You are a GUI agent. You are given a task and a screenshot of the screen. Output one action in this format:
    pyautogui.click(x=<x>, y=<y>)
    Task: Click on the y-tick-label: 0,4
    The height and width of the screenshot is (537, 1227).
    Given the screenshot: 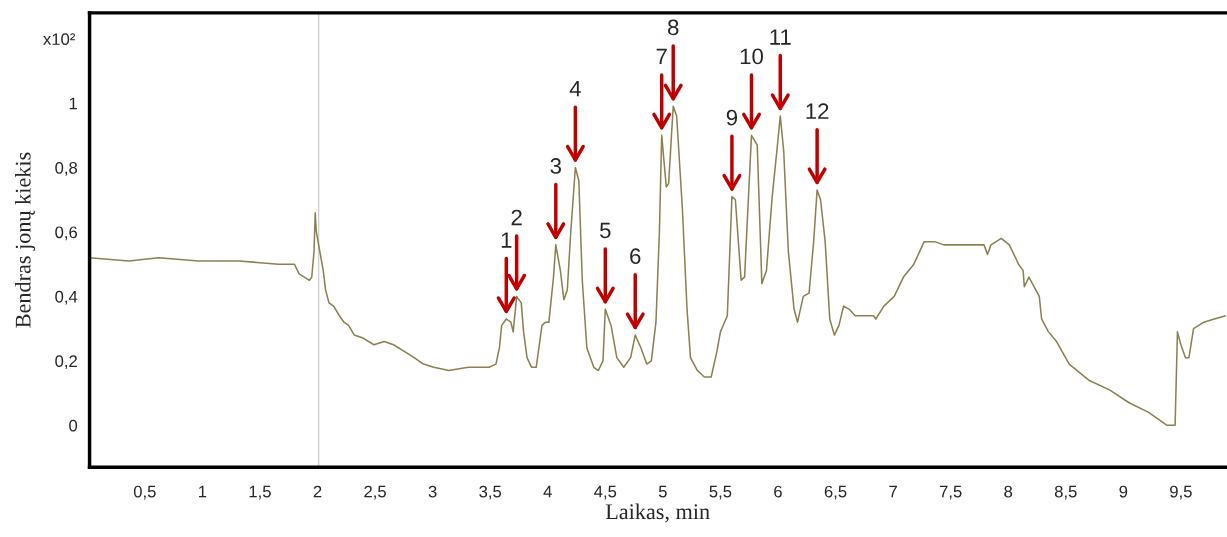 What is the action you would take?
    pyautogui.click(x=66, y=297)
    